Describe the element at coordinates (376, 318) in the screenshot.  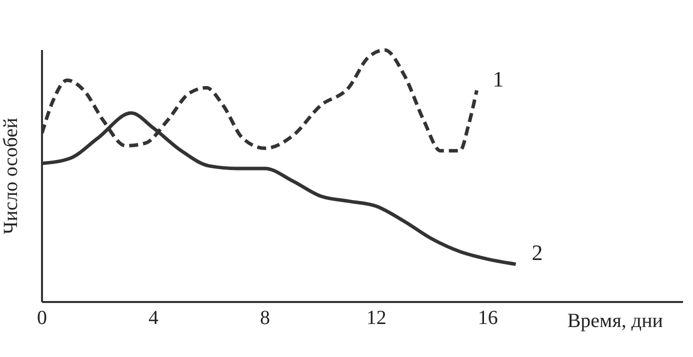
I see `x-tick-label: 12` at that location.